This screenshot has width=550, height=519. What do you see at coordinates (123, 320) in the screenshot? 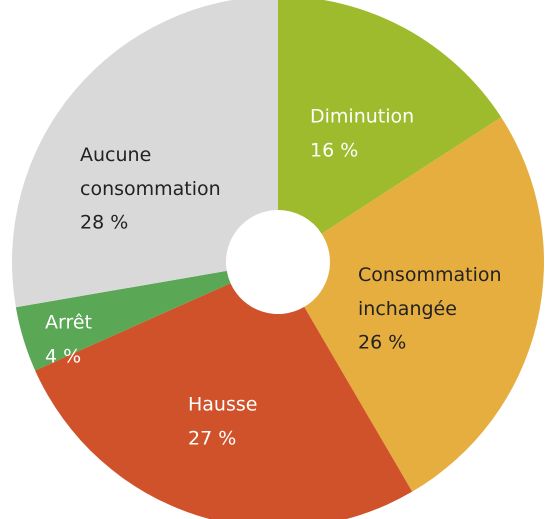
I see `slice` at bounding box center [123, 320].